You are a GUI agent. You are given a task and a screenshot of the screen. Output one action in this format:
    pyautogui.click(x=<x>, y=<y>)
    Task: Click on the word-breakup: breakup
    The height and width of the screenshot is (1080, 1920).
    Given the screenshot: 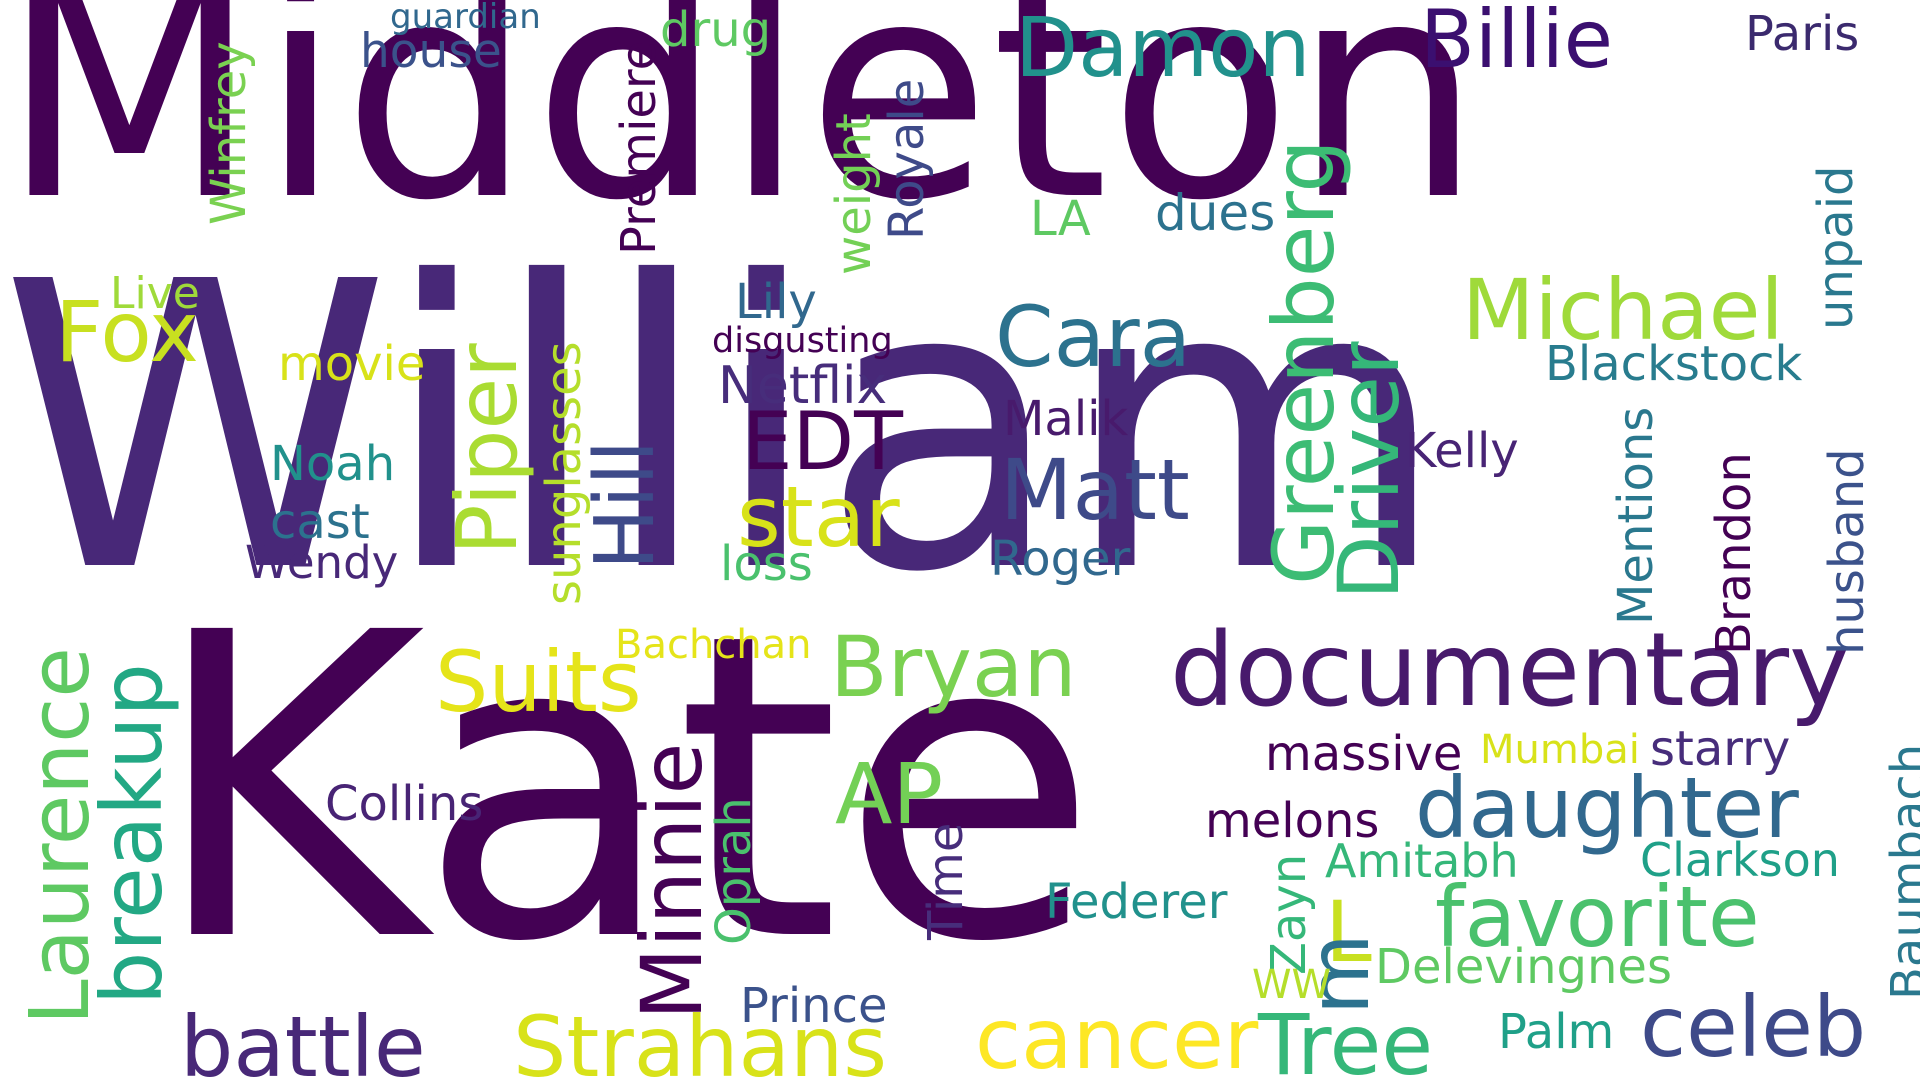 What is the action you would take?
    pyautogui.click(x=132, y=834)
    